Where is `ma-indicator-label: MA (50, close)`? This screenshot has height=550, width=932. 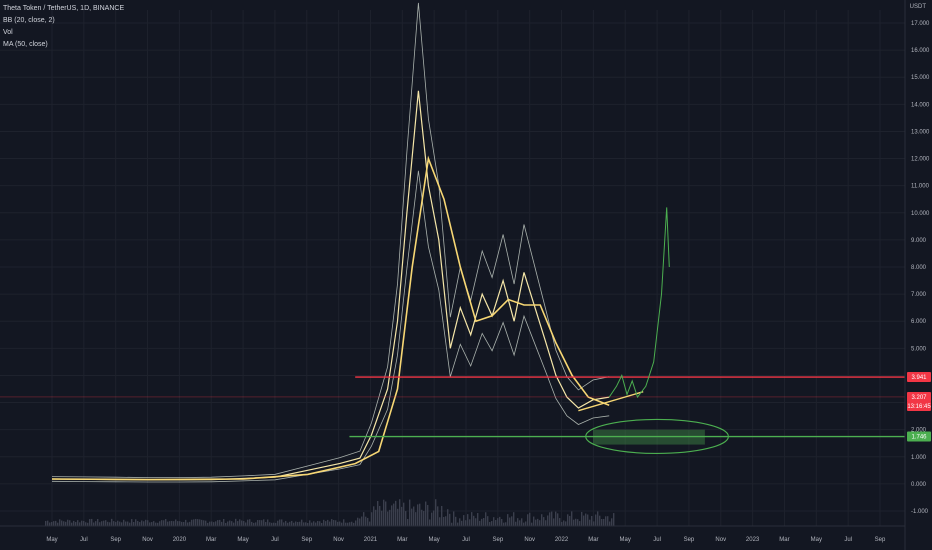 ma-indicator-label: MA (50, close) is located at coordinates (25, 44).